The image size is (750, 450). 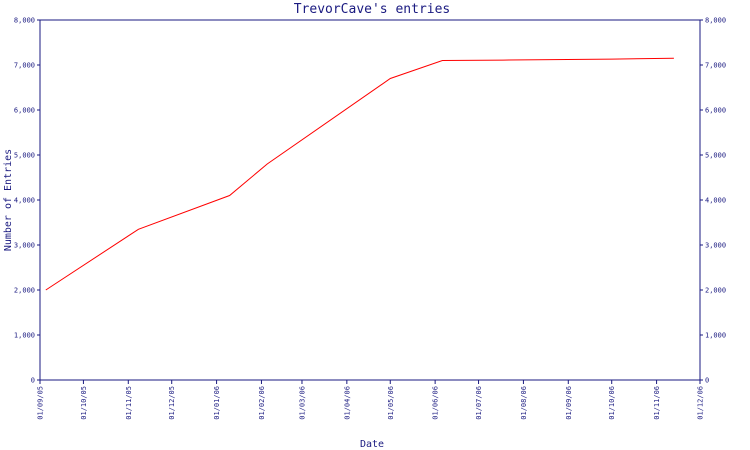 I want to click on y-tick-label-right: 0, so click(x=707, y=381).